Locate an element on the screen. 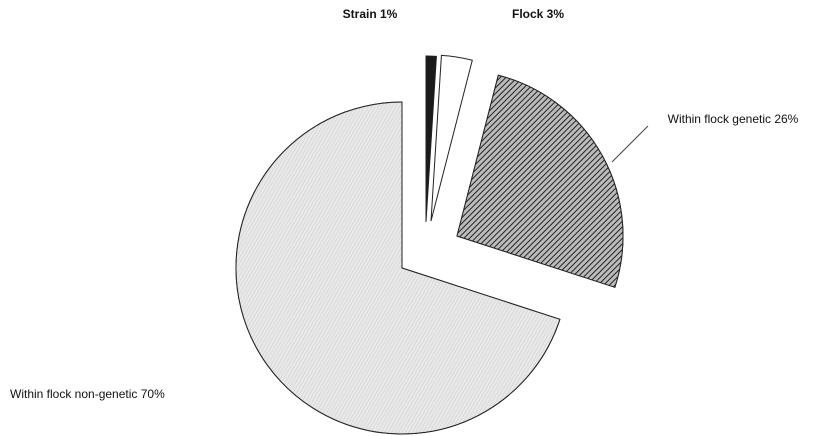 This screenshot has width=820, height=436. slice-label: Within flock genetic 26% is located at coordinates (733, 119).